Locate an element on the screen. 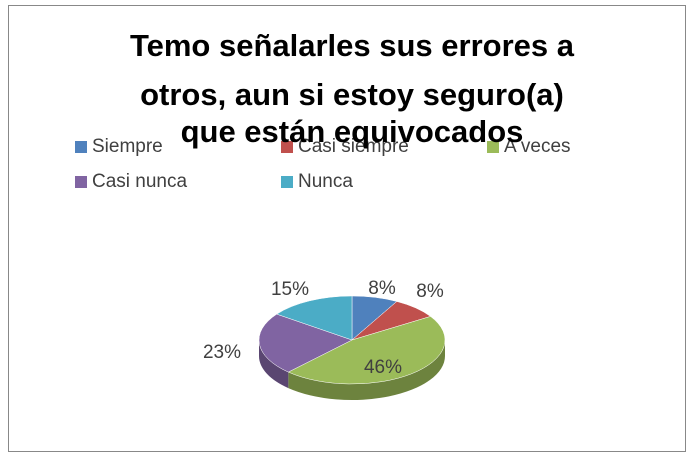 The height and width of the screenshot is (457, 691). data-label: 46% is located at coordinates (383, 367).